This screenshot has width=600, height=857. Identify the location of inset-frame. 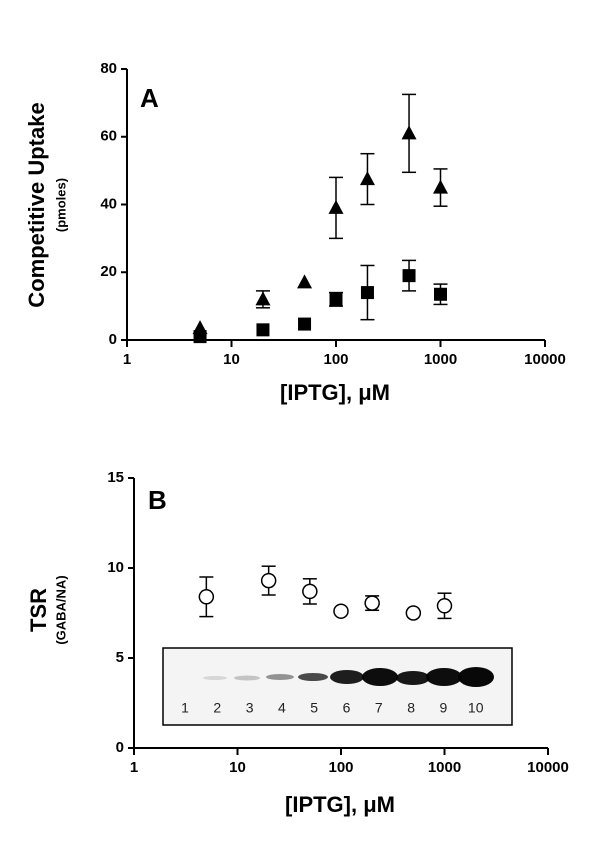
(337, 686).